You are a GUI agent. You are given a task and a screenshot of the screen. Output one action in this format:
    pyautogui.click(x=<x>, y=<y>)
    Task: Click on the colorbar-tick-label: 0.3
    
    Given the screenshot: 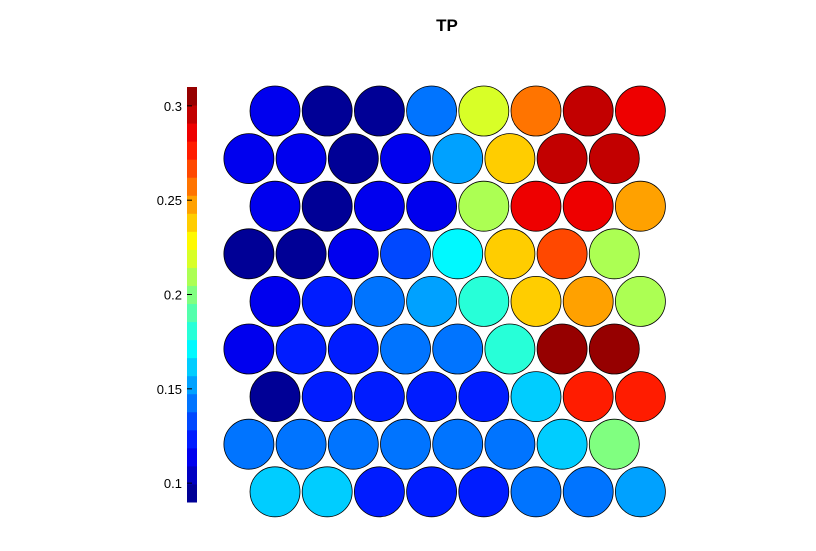 What is the action you would take?
    pyautogui.click(x=173, y=106)
    